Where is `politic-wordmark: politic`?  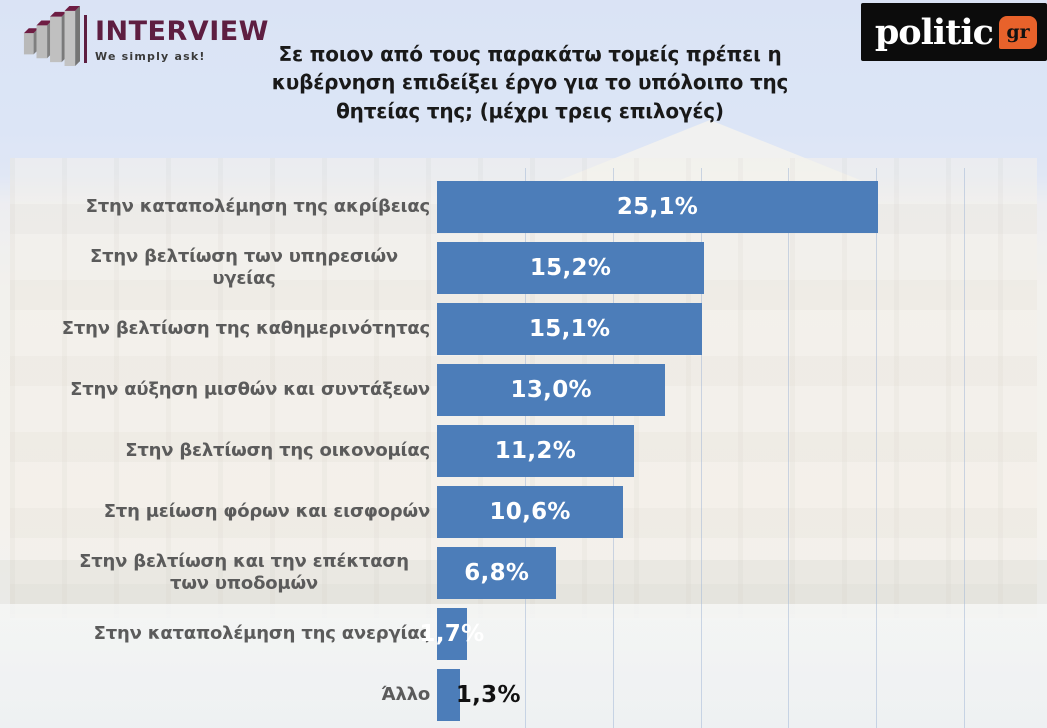
politic-wordmark: politic is located at coordinates (934, 32).